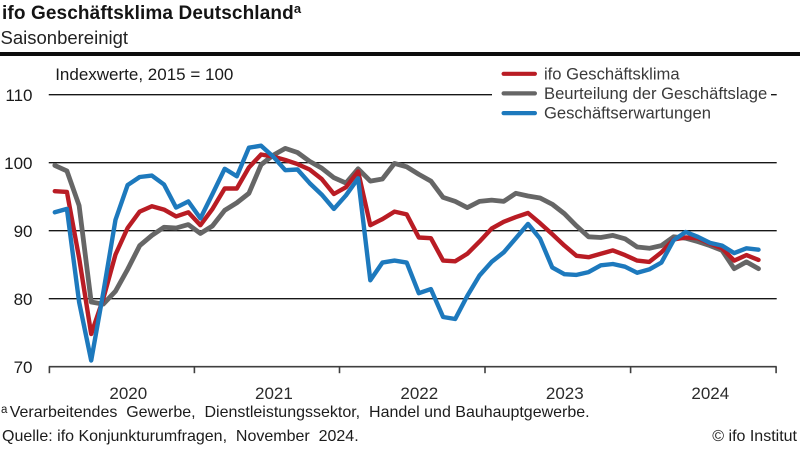 This screenshot has width=800, height=450. Describe the element at coordinates (23, 367) in the screenshot. I see `svg-text: 70` at that location.